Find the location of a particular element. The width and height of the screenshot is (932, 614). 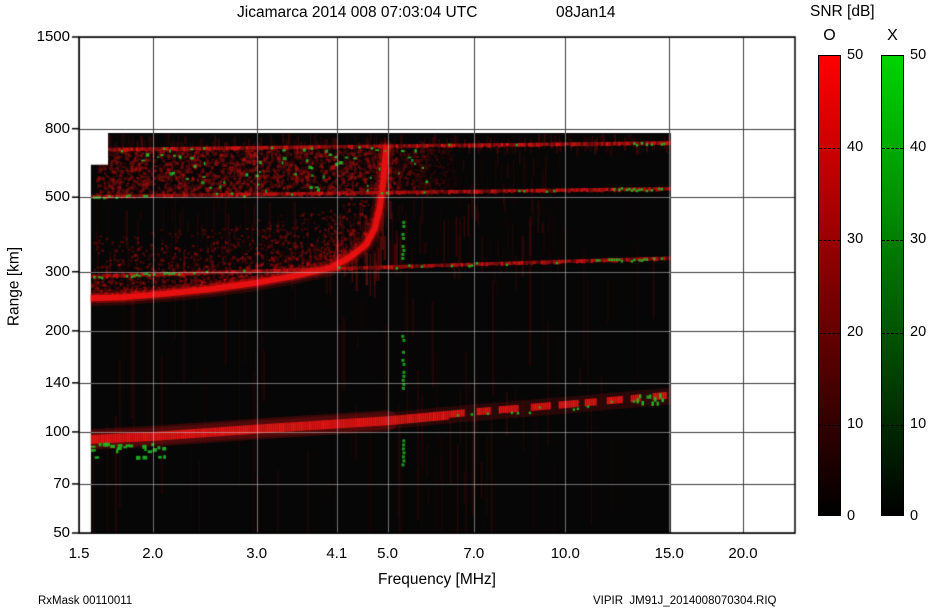

y-tick-label: 140 is located at coordinates (57, 382).